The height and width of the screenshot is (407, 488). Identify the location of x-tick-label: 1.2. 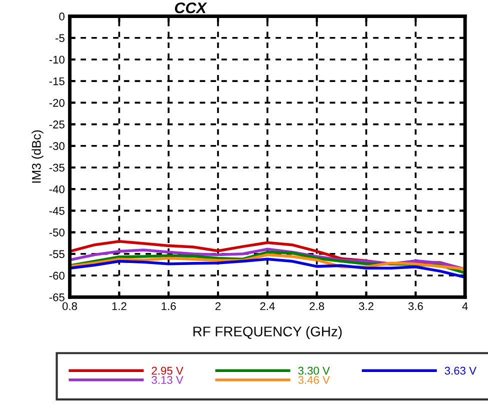
(119, 306).